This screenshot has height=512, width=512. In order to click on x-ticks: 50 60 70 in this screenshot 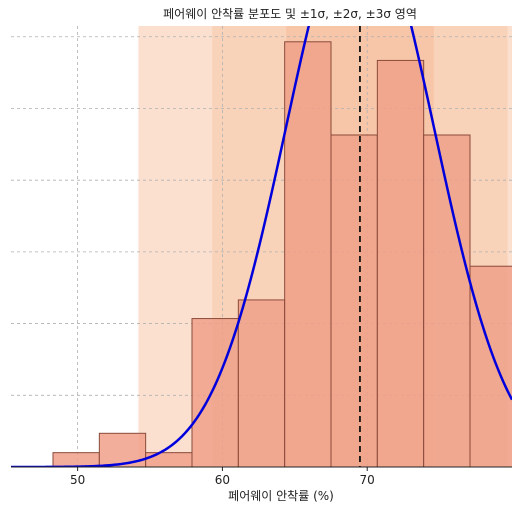, I will do `click(222, 477)`.